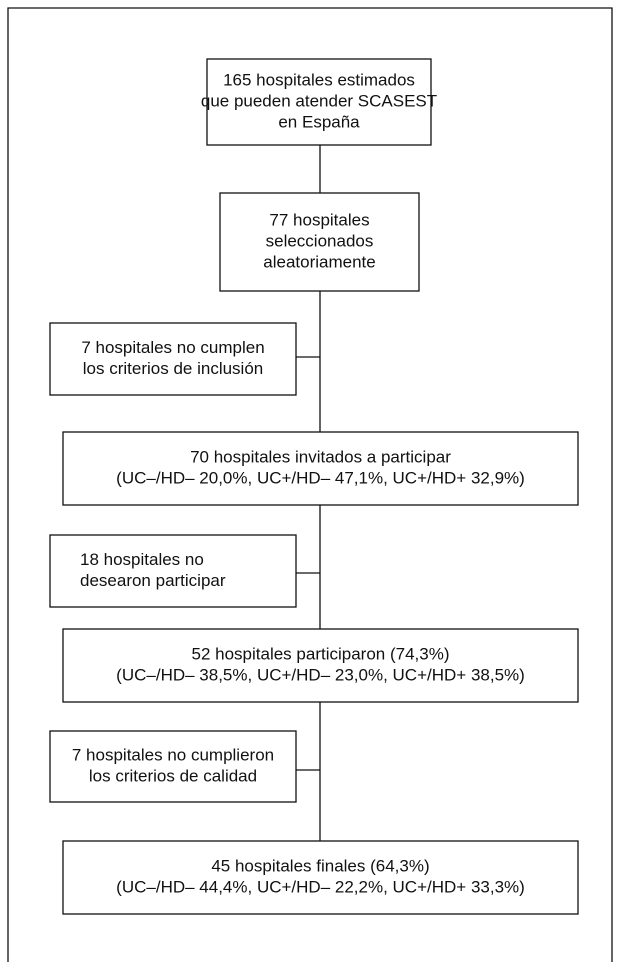 The image size is (617, 967). I want to click on box-text: en España, so click(319, 121).